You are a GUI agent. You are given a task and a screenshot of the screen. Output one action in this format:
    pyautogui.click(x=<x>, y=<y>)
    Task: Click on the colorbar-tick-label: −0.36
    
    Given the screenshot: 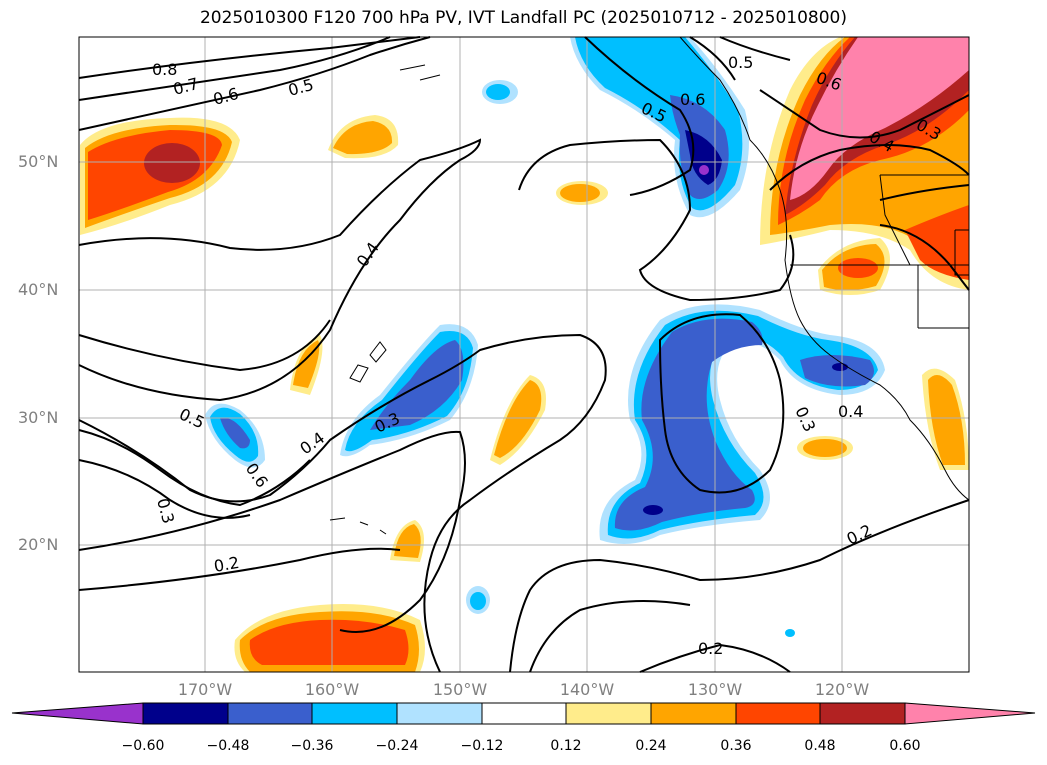 What is the action you would take?
    pyautogui.click(x=312, y=746)
    